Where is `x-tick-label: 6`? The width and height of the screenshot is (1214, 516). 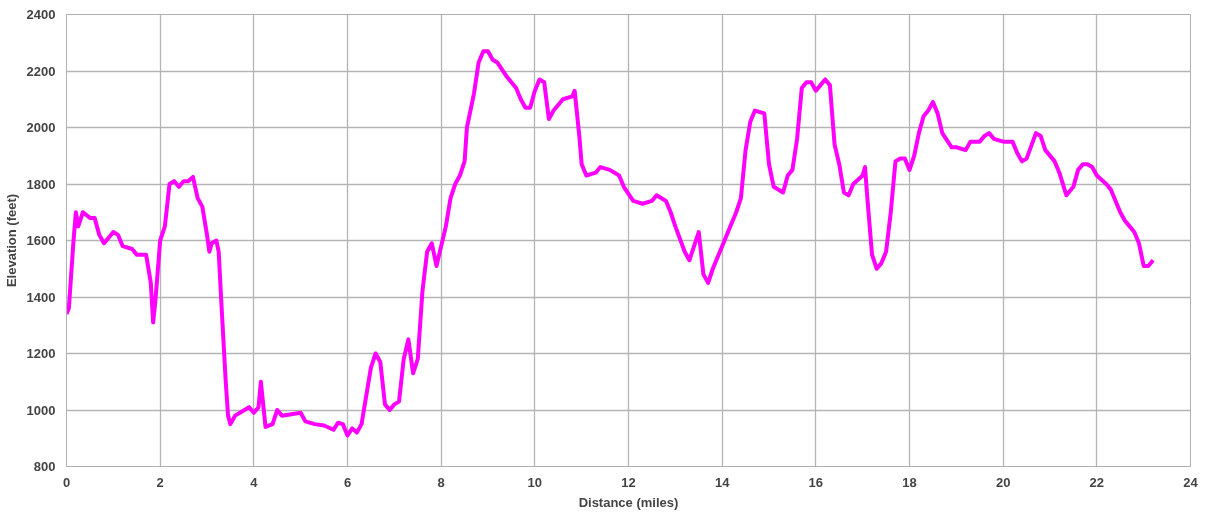
x-tick-label: 6 is located at coordinates (347, 482).